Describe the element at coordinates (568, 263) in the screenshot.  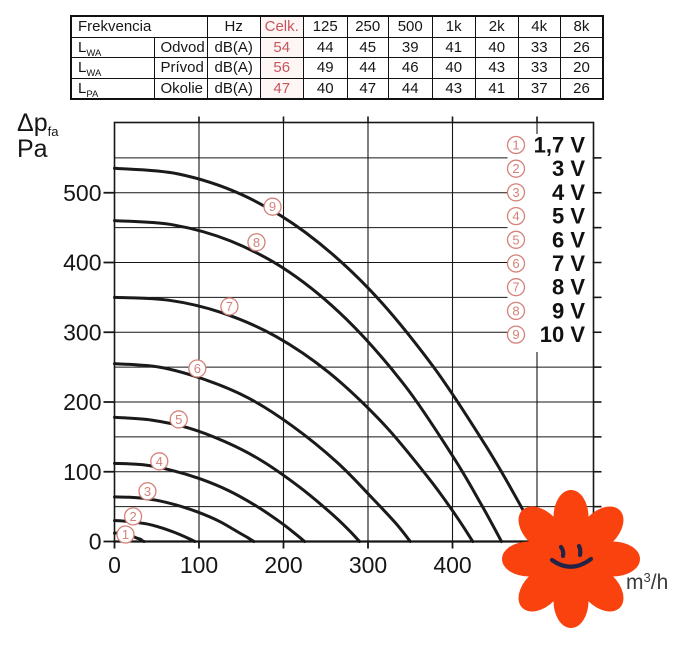
I see `legend-voltage-6: 7 V` at that location.